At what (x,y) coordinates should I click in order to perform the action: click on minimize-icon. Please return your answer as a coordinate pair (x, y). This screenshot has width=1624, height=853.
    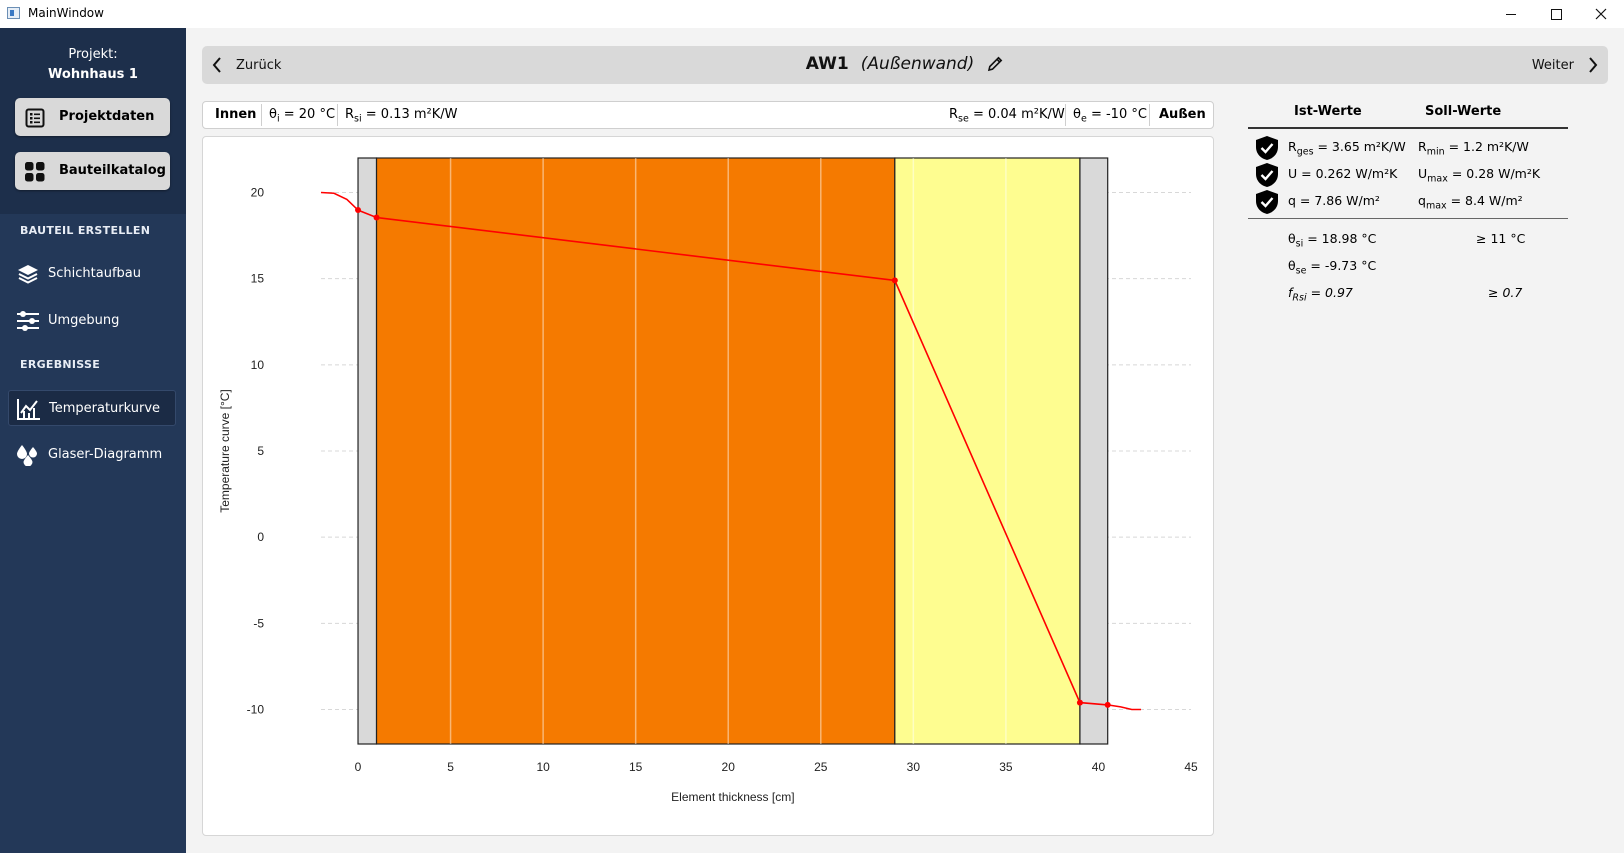
    Looking at the image, I should click on (1511, 14).